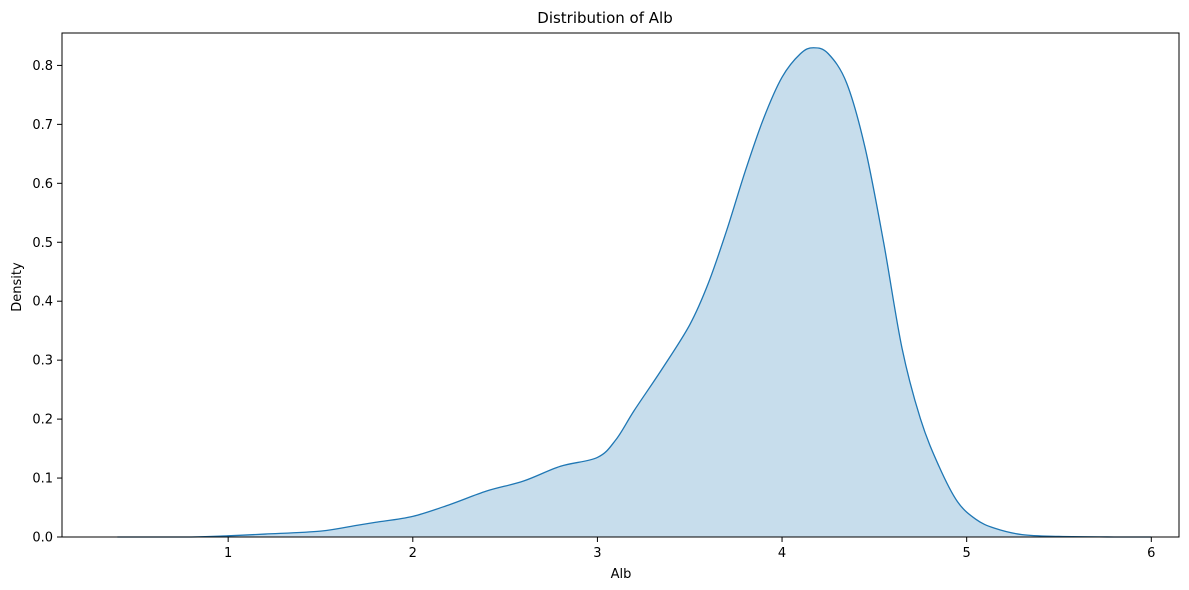 Image resolution: width=1189 pixels, height=590 pixels. Describe the element at coordinates (689, 549) in the screenshot. I see `x-axis: 1 2 3 4 5 6` at that location.